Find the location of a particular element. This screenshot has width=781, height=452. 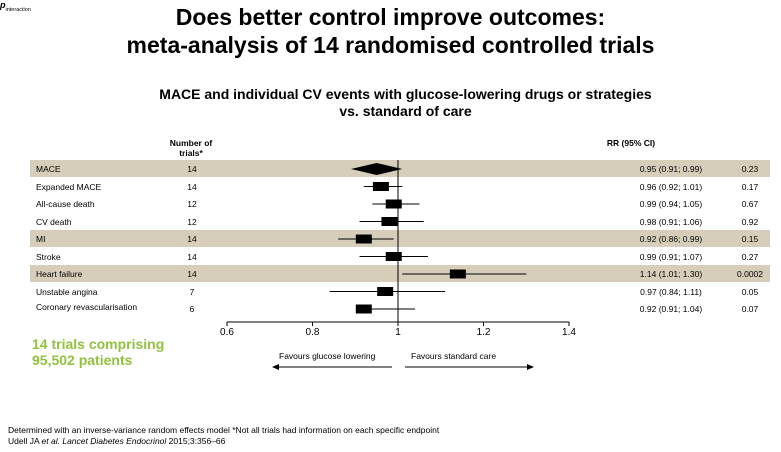

row-p-interaction: 0.17 is located at coordinates (750, 186).